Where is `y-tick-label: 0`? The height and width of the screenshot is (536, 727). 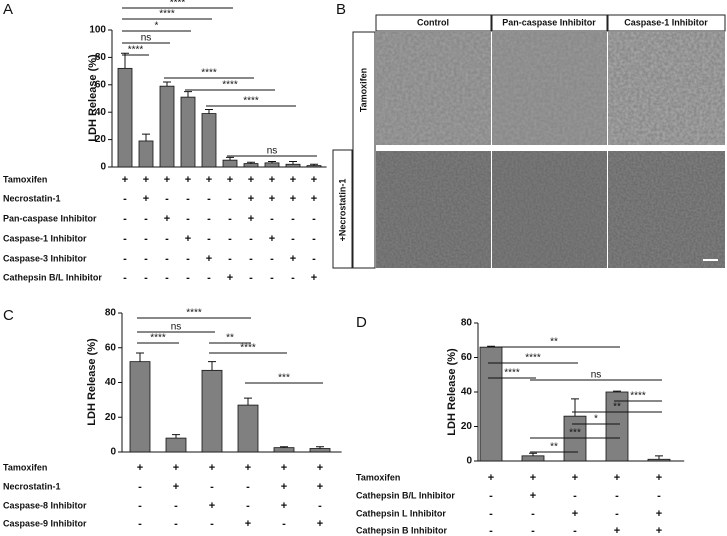 y-tick-label: 0 is located at coordinates (469, 461).